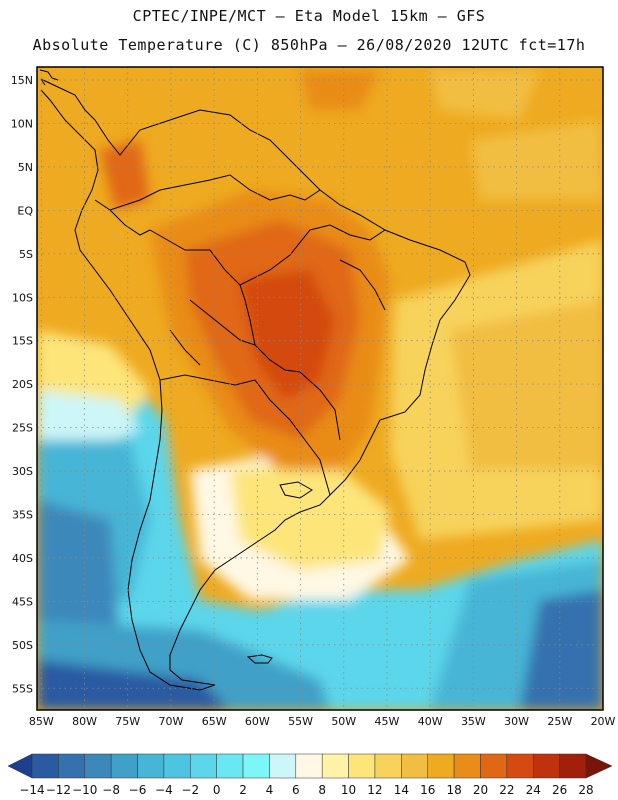  Describe the element at coordinates (300, 721) in the screenshot. I see `longitude-tick-label: 55W` at that location.